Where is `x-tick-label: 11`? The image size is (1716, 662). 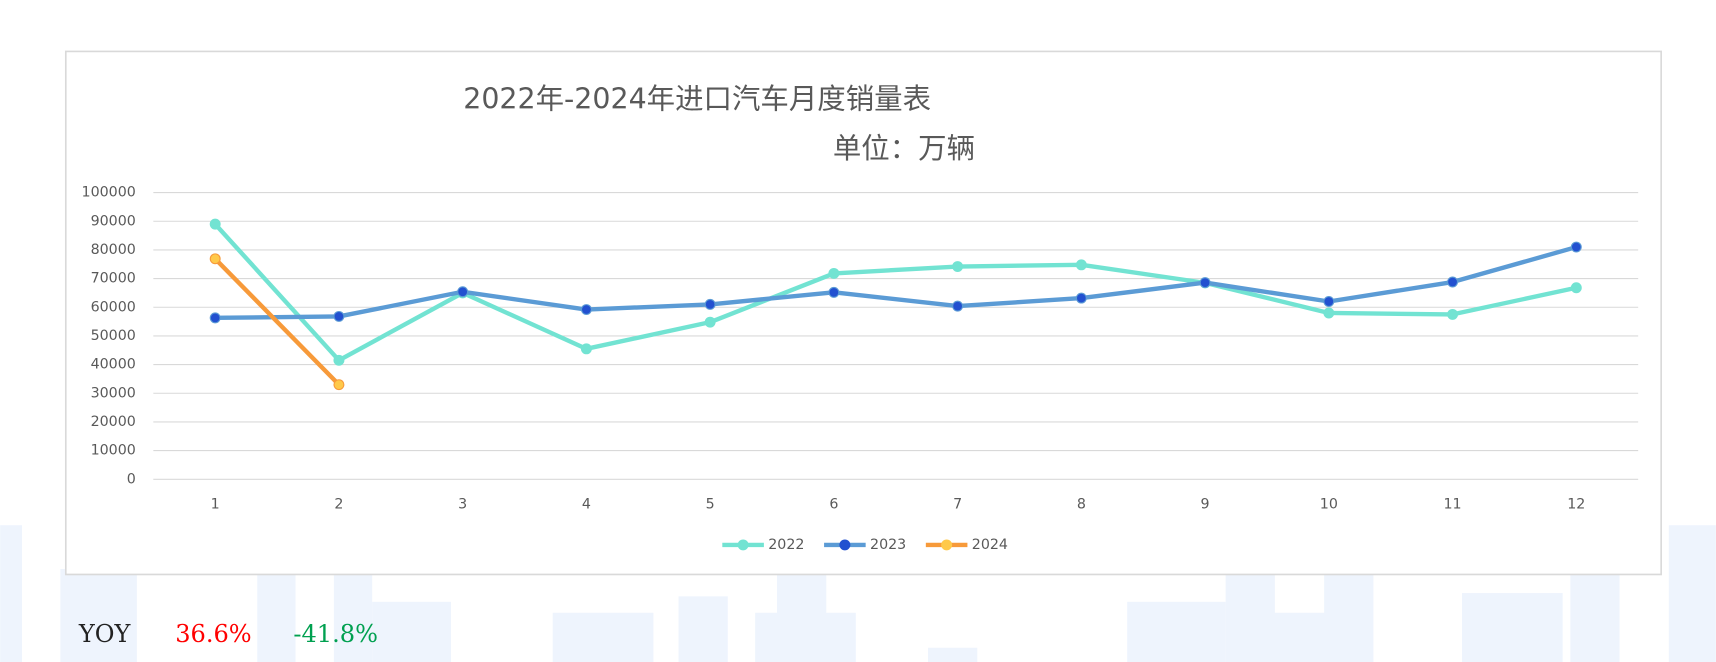
x-tick-label: 11 is located at coordinates (1453, 504).